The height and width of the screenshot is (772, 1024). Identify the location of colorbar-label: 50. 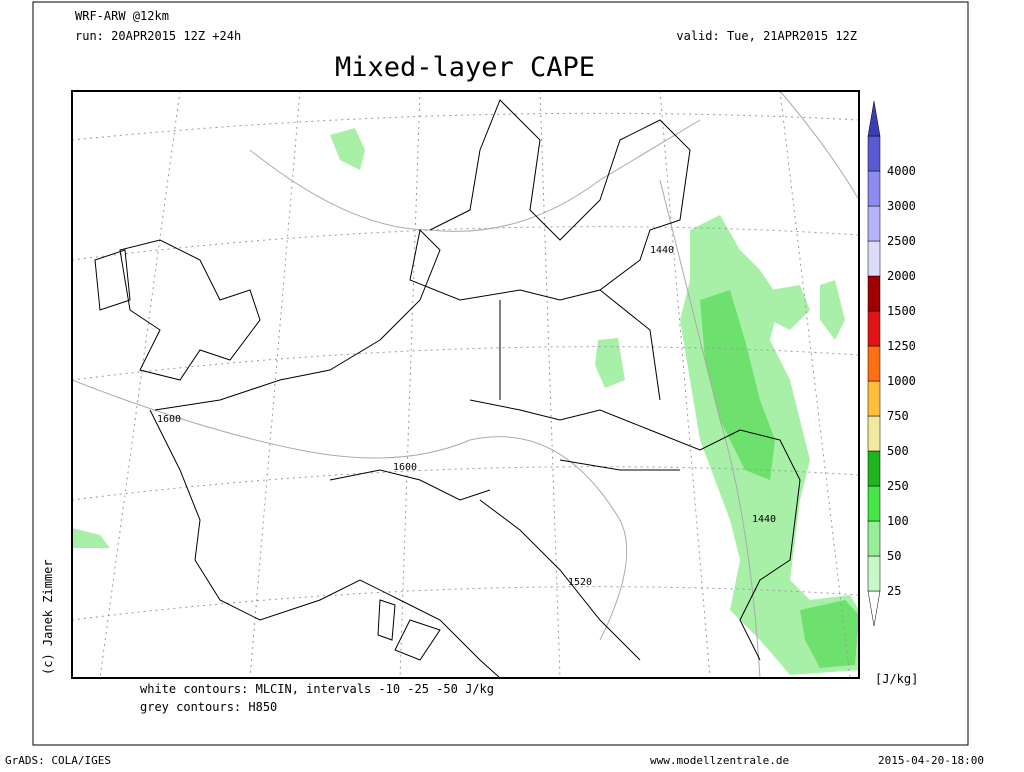
(894, 556).